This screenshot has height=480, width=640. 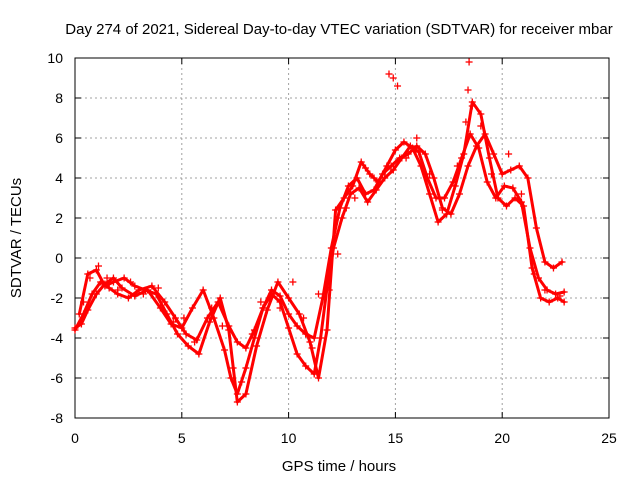 What do you see at coordinates (59, 98) in the screenshot?
I see `y-tick-label: 8` at bounding box center [59, 98].